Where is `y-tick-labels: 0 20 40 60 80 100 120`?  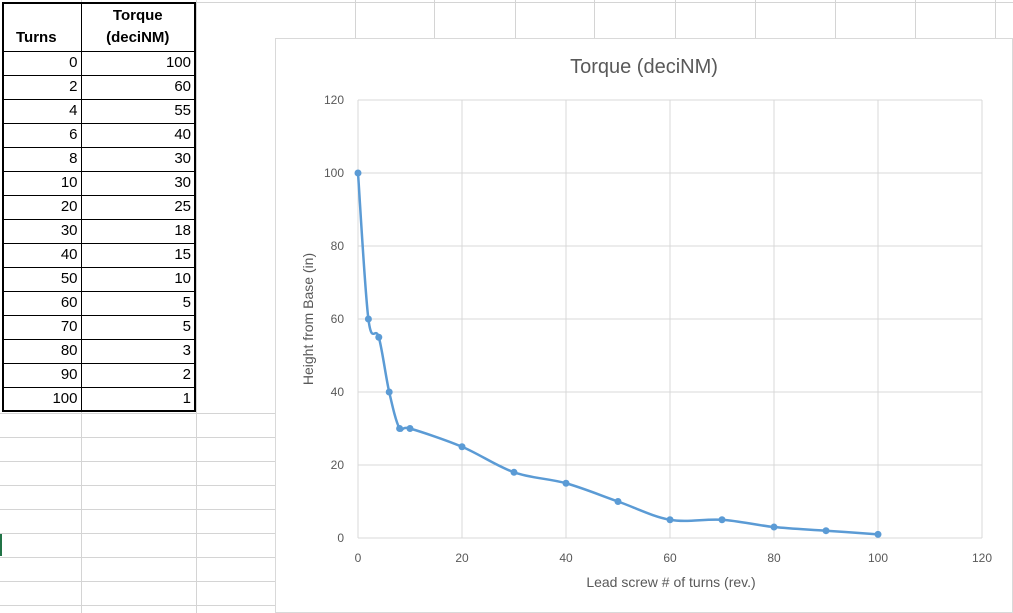 y-tick-labels: 0 20 40 60 80 100 120 is located at coordinates (334, 319).